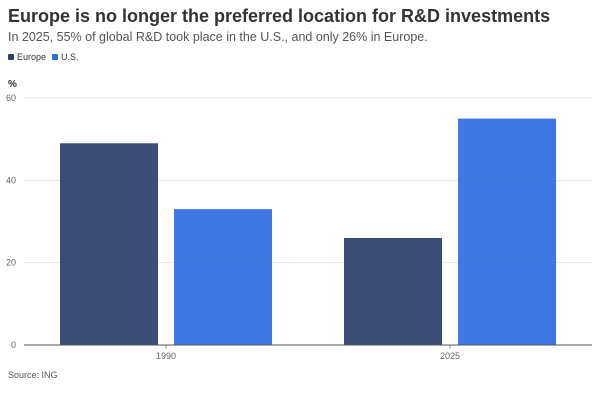  Describe the element at coordinates (507, 231) in the screenshot. I see `bar-us-2025` at that location.